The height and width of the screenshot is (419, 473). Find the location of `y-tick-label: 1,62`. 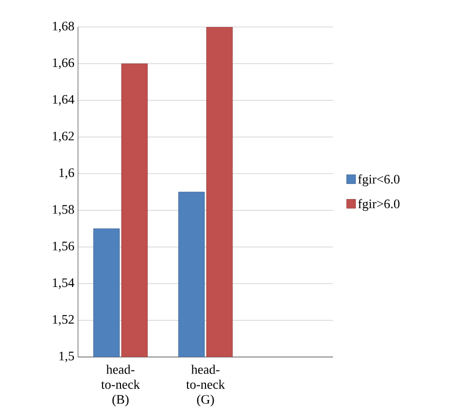

y-tick-label: 1,62 is located at coordinates (63, 137).